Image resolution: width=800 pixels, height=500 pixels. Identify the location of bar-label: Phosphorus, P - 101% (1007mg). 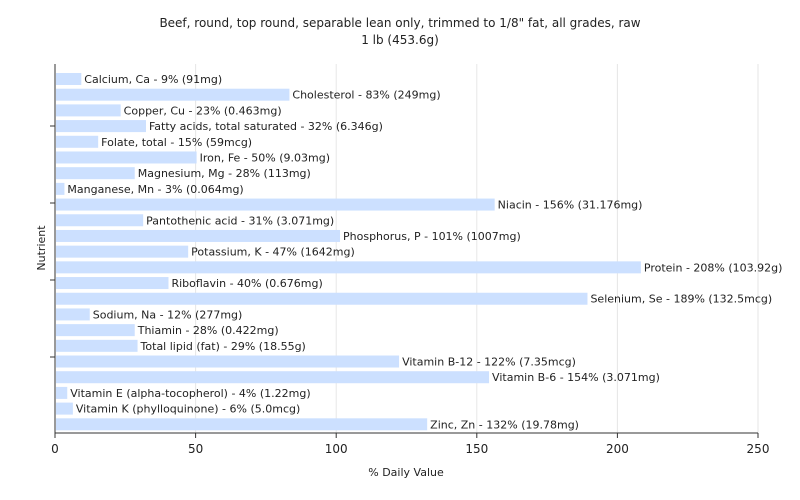
(432, 236).